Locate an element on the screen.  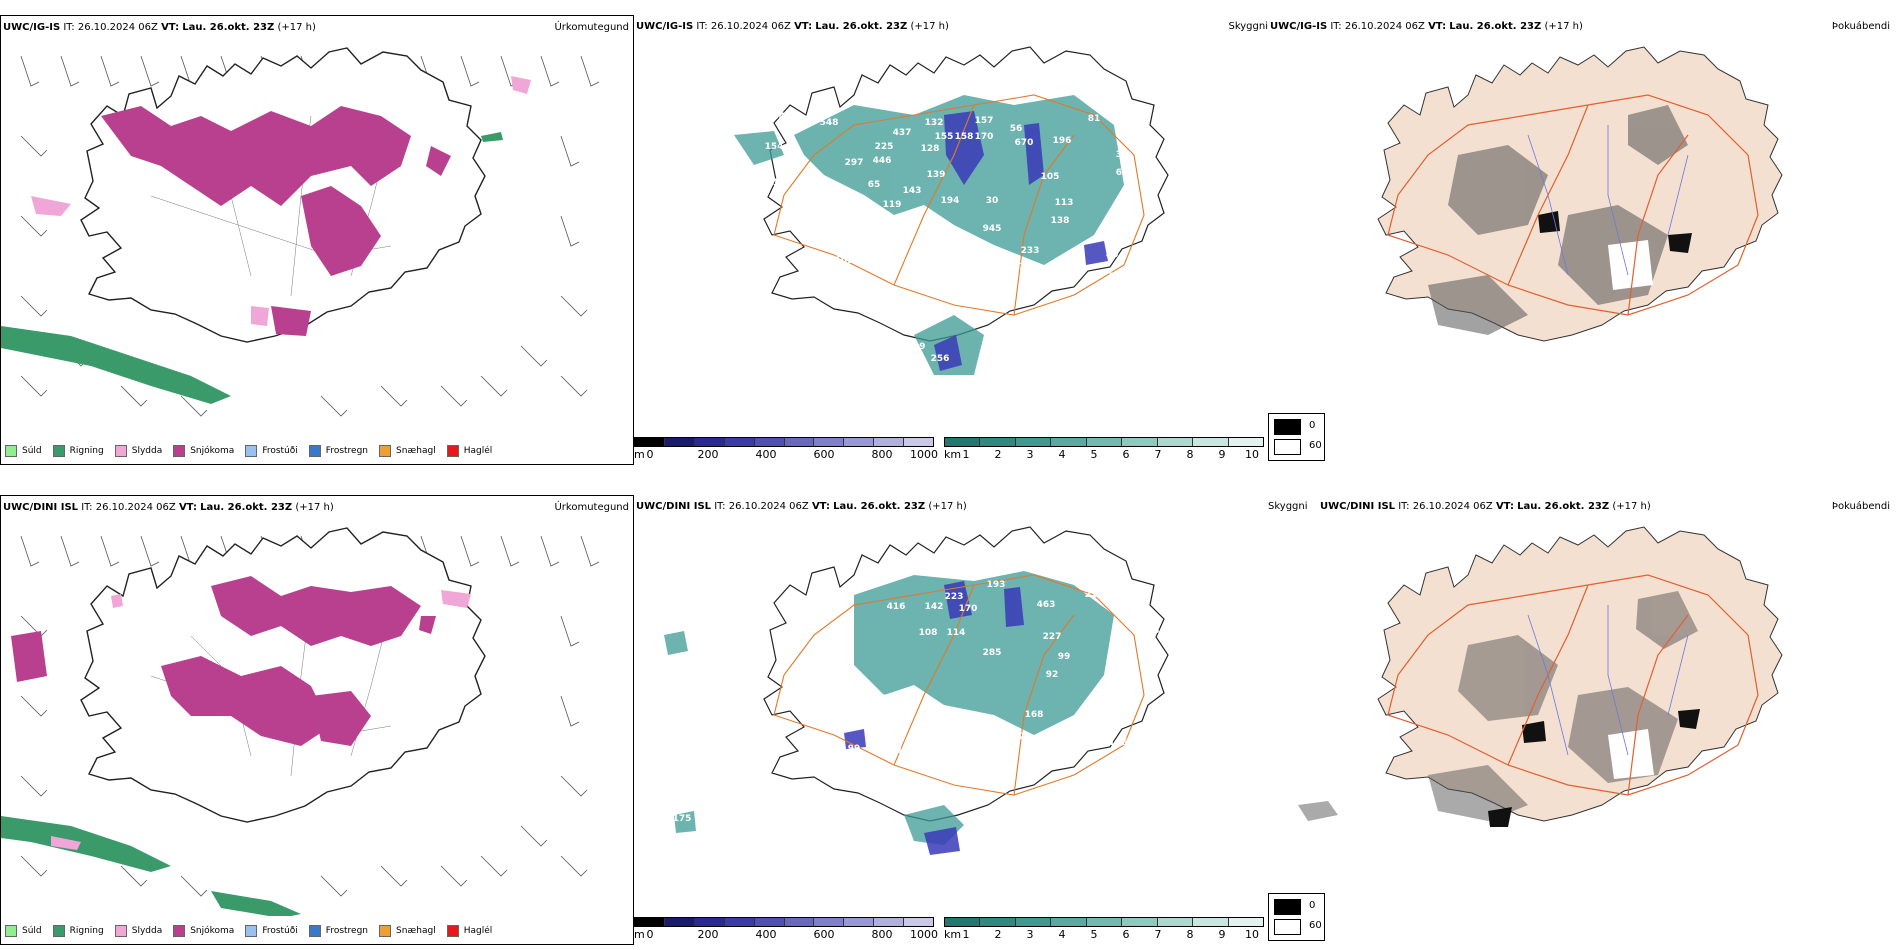
cloud-label: 157 is located at coordinates (984, 121).